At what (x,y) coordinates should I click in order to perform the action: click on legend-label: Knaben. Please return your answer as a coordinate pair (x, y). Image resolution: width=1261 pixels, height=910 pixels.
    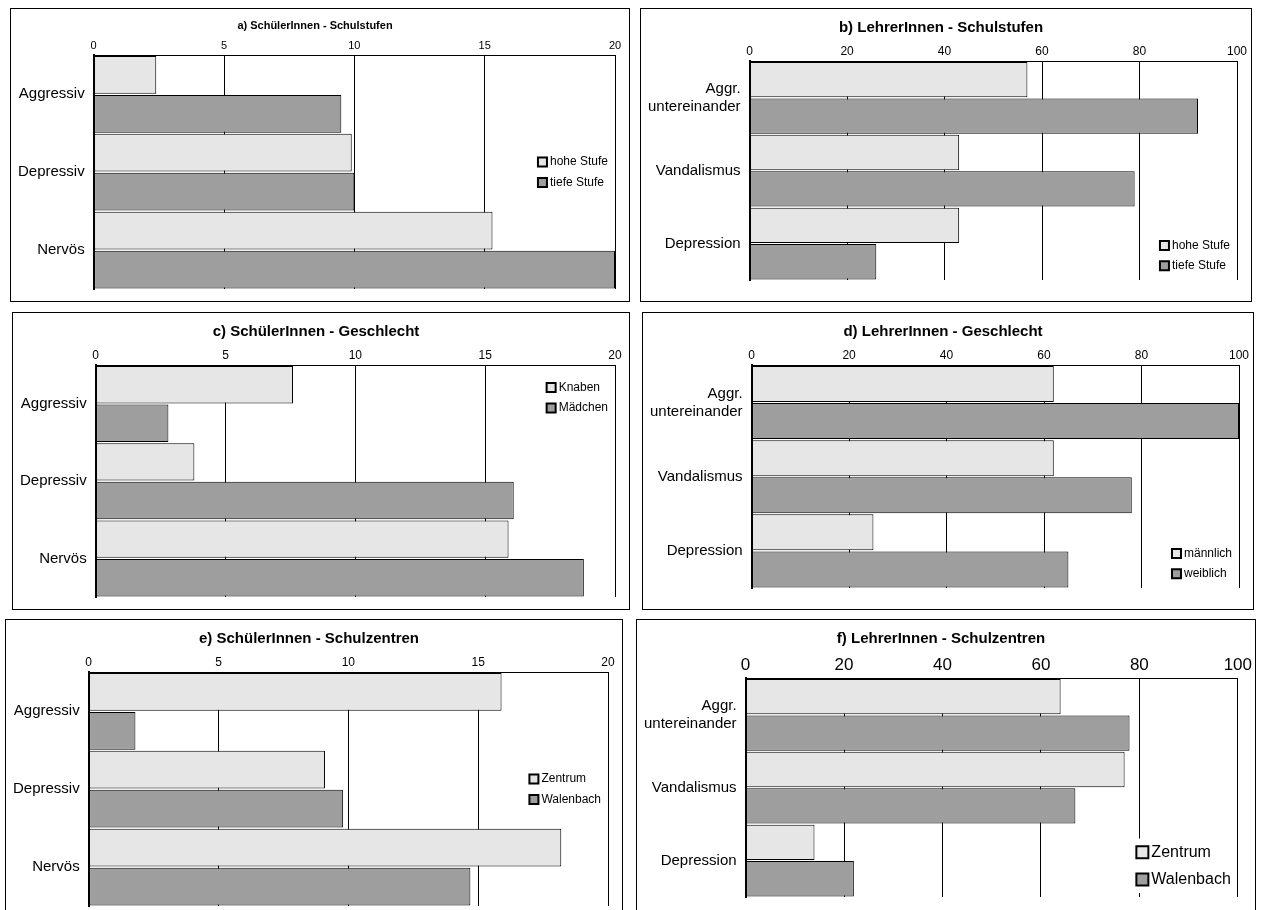
    Looking at the image, I should click on (579, 386).